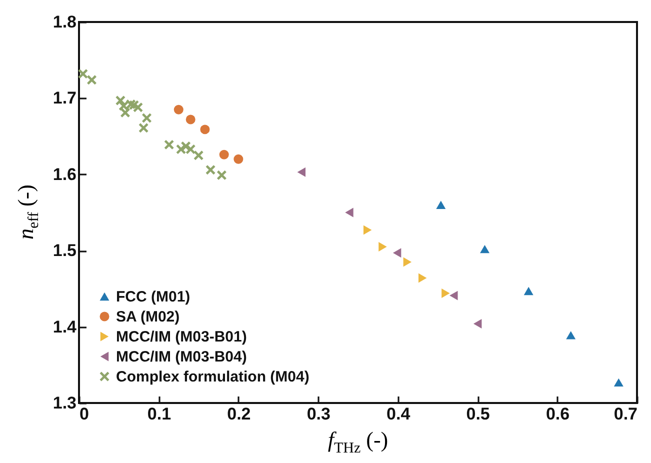 The height and width of the screenshot is (463, 651). What do you see at coordinates (64, 250) in the screenshot?
I see `y-tick-label: 1.5` at bounding box center [64, 250].